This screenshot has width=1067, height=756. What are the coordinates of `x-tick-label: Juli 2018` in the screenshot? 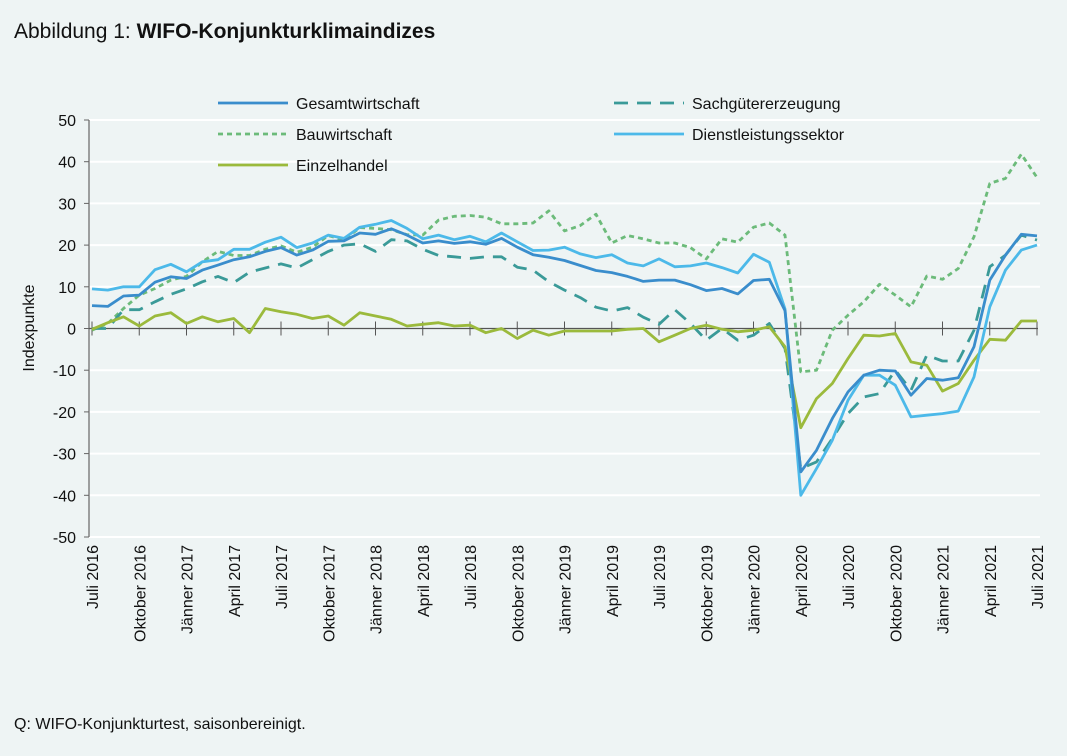 It's located at (471, 577).